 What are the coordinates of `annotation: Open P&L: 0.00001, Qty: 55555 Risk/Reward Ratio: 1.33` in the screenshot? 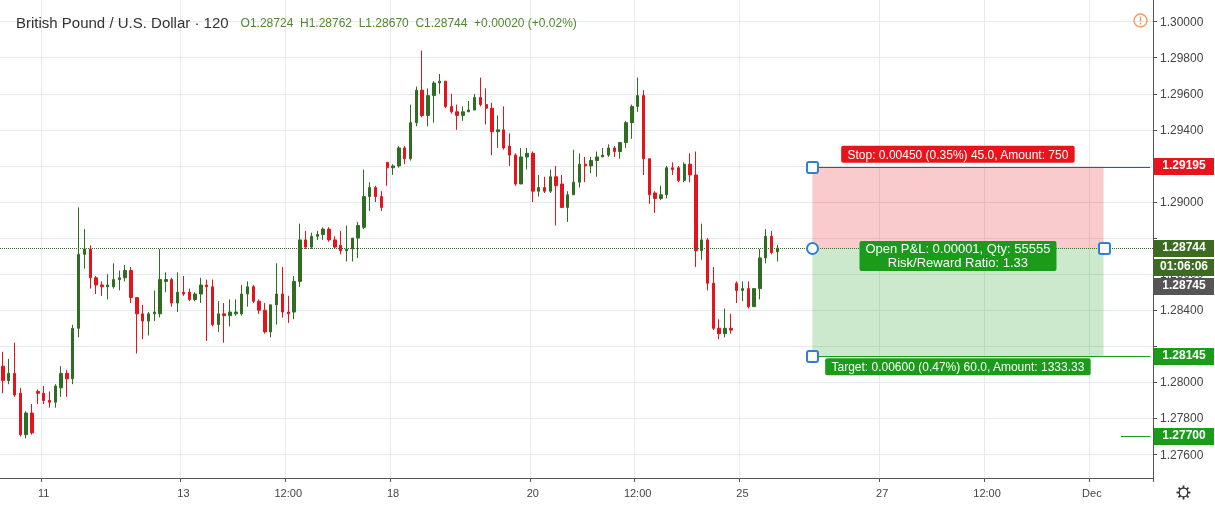 It's located at (958, 256).